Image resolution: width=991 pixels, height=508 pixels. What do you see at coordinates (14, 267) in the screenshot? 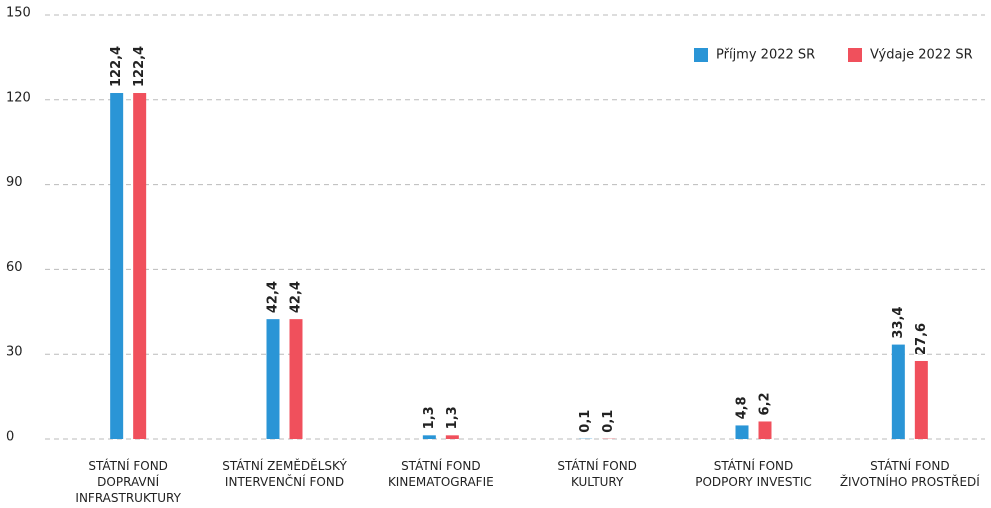
I see `y-tick-label: 60` at bounding box center [14, 267].